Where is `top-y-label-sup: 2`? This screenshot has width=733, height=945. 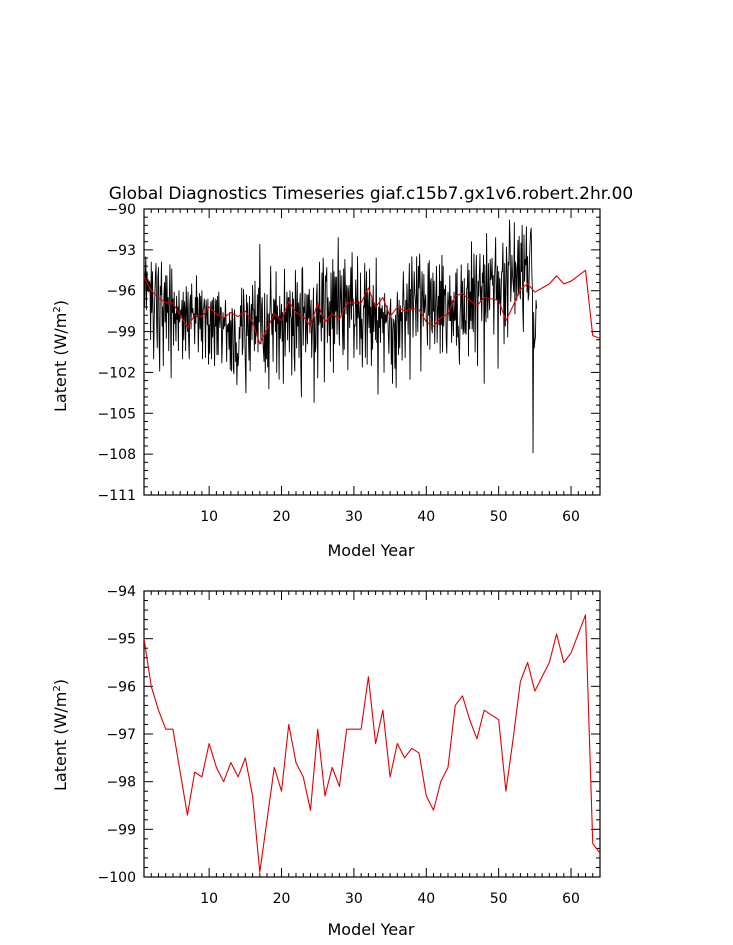
top-y-label-sup: 2 is located at coordinates (57, 309).